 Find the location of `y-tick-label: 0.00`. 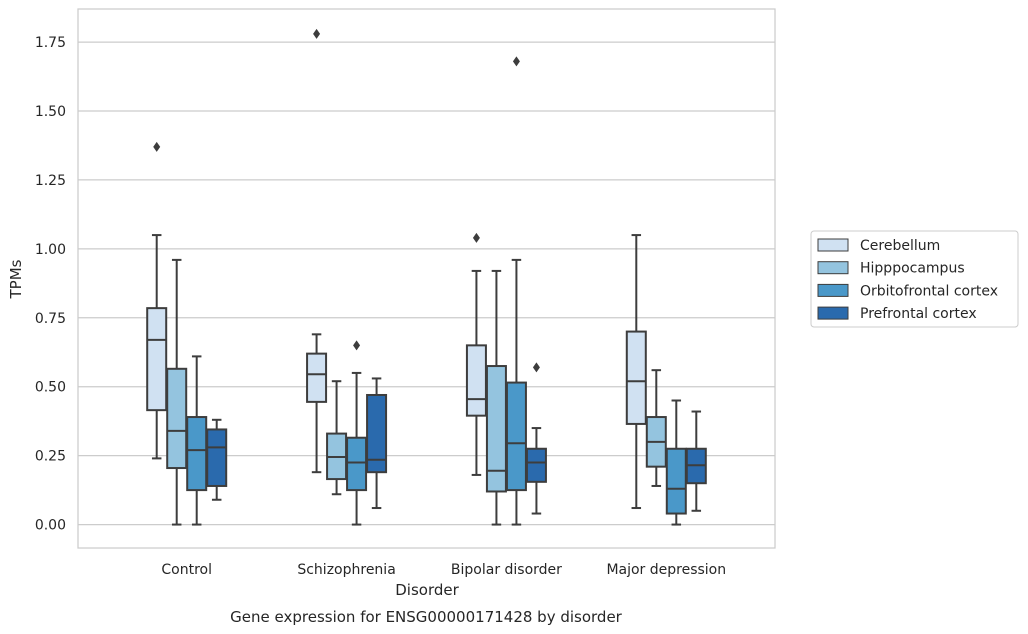

y-tick-label: 0.00 is located at coordinates (50, 526).